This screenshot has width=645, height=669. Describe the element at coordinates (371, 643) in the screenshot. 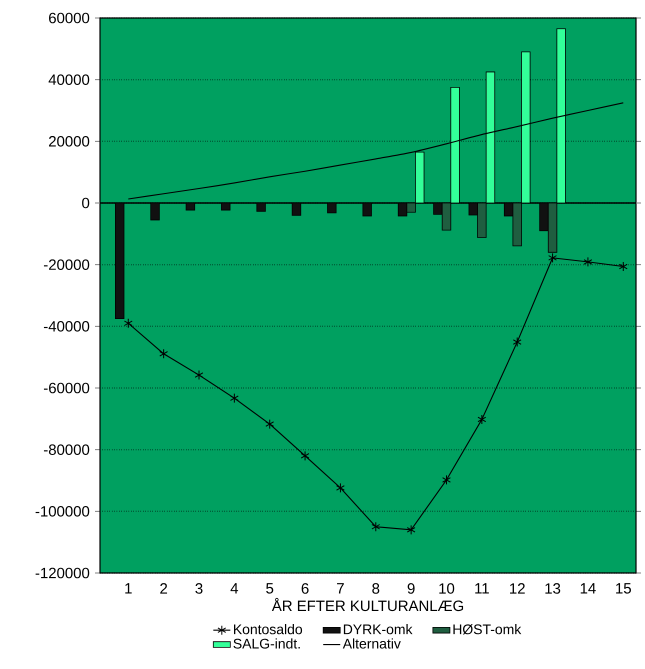

I see `legend-label: Alternativ` at that location.